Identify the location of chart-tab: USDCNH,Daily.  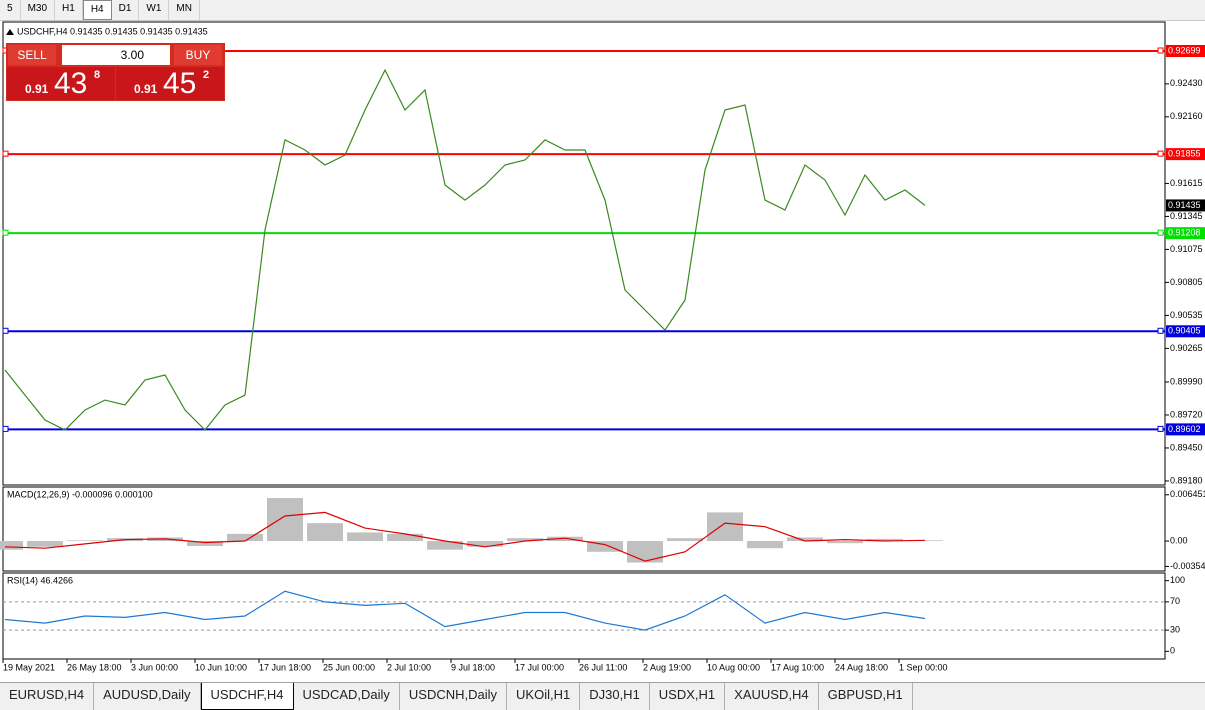
(454, 696).